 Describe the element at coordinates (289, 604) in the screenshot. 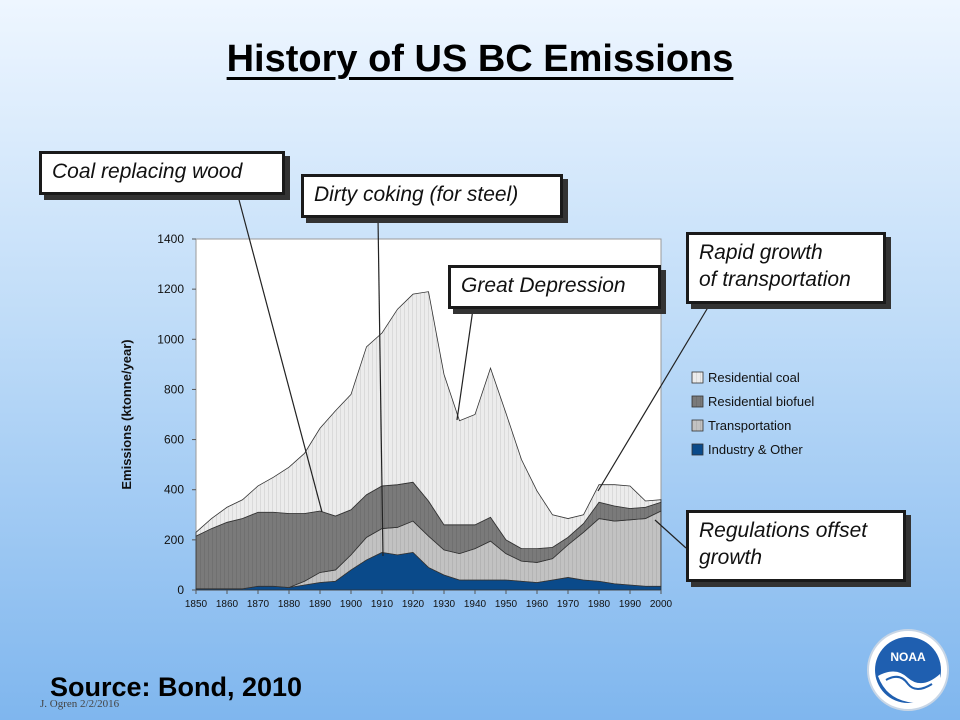

I see `x-tick-label: 1880` at that location.